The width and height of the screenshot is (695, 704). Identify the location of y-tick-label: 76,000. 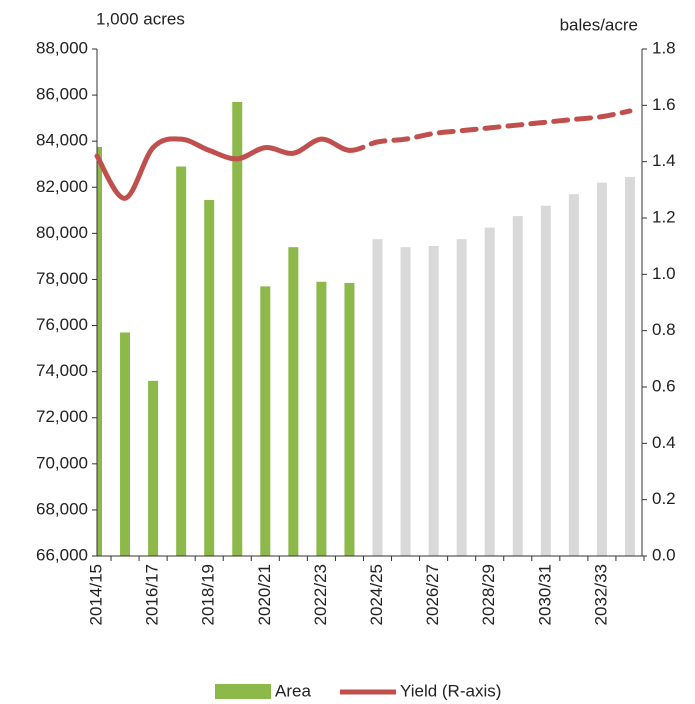
(62, 324).